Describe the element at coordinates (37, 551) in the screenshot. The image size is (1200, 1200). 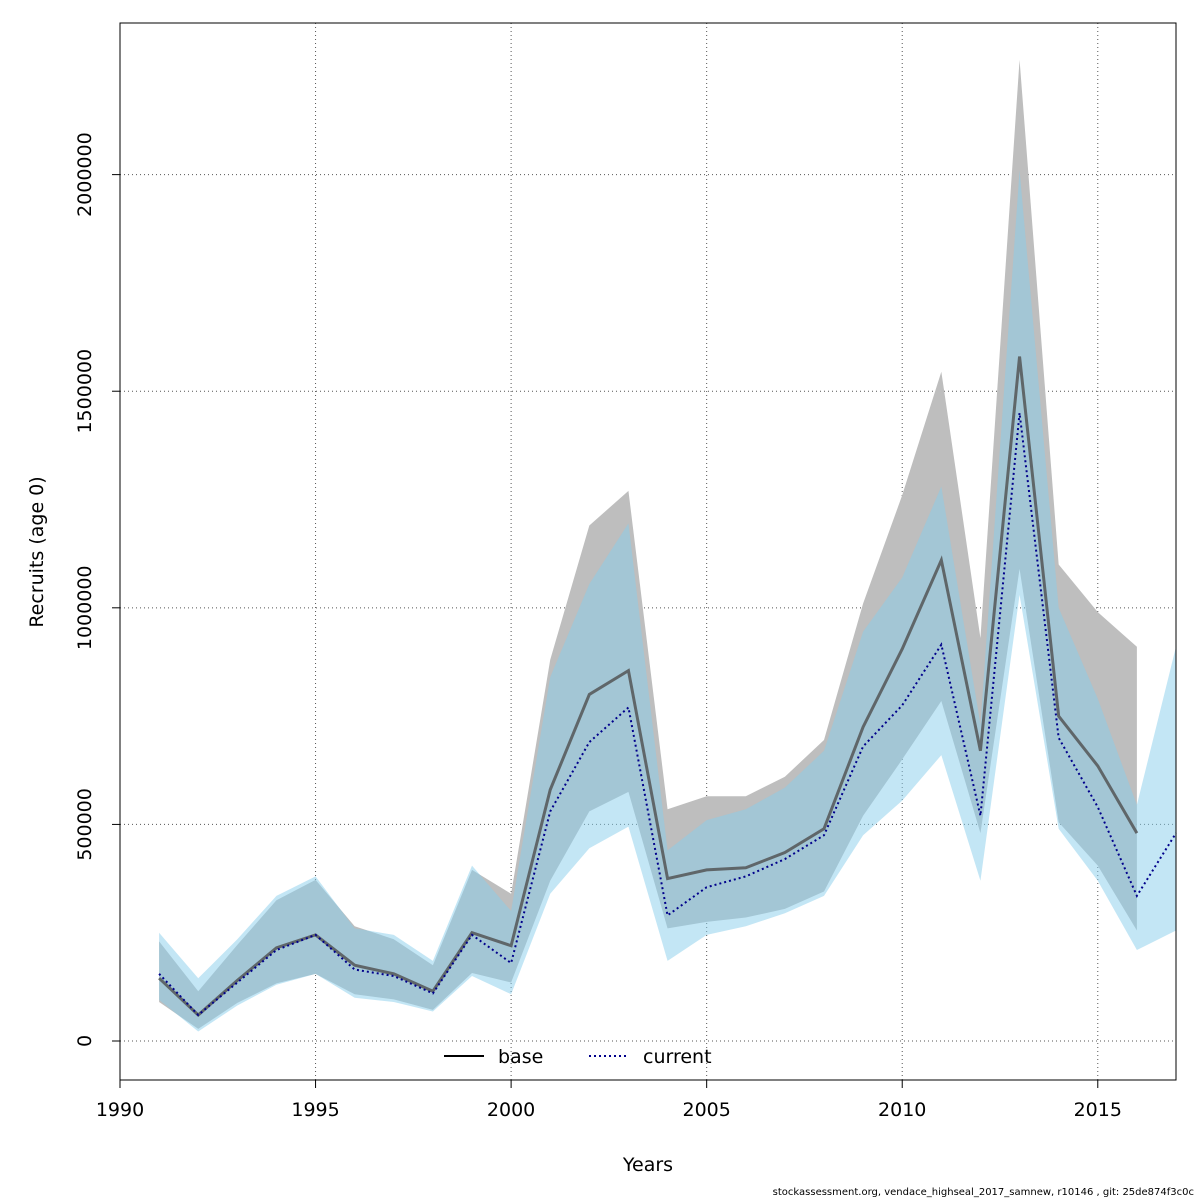
I see `y-axis-title: Recruits (age 0)` at that location.